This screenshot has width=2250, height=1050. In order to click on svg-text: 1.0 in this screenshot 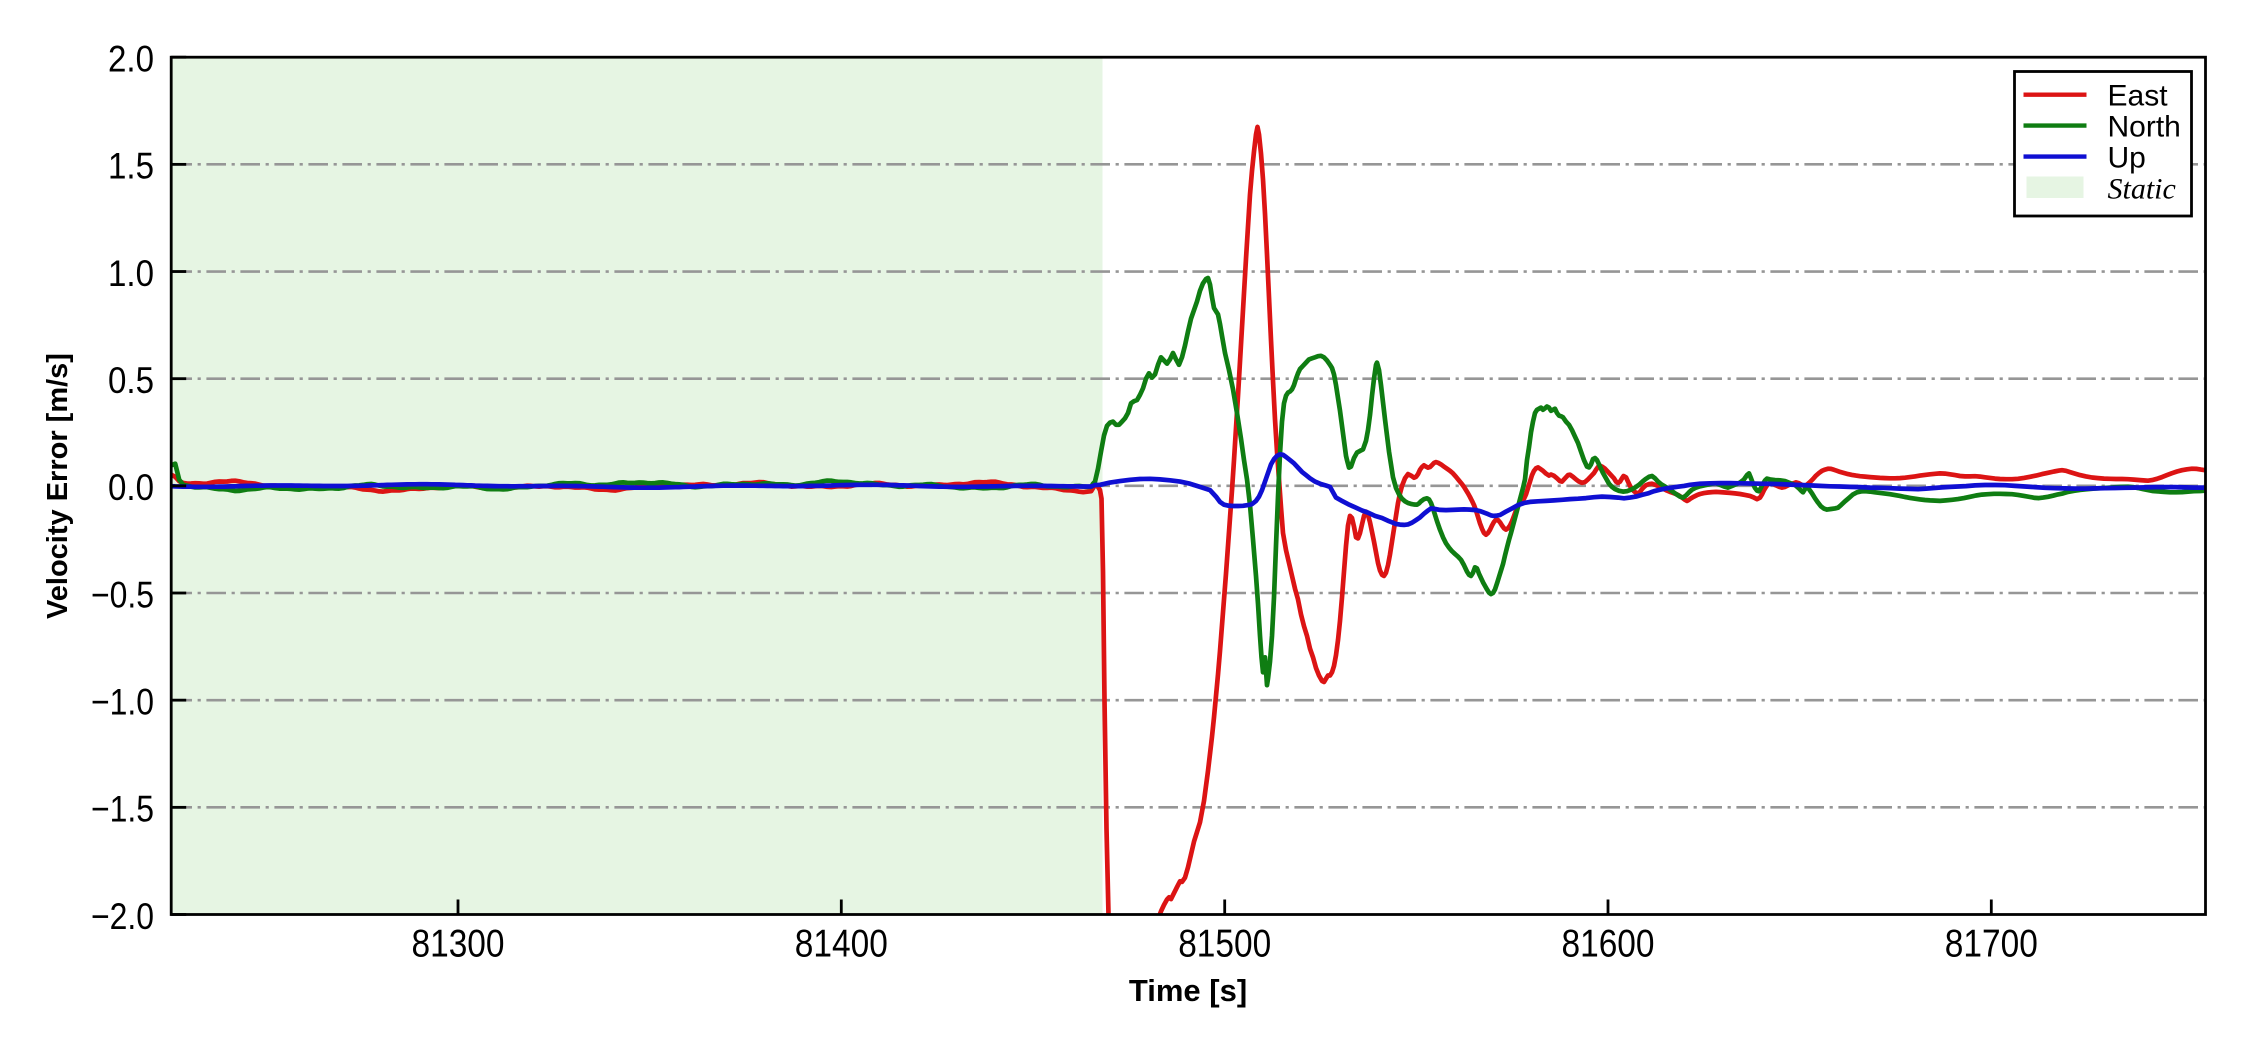, I will do `click(131, 273)`.